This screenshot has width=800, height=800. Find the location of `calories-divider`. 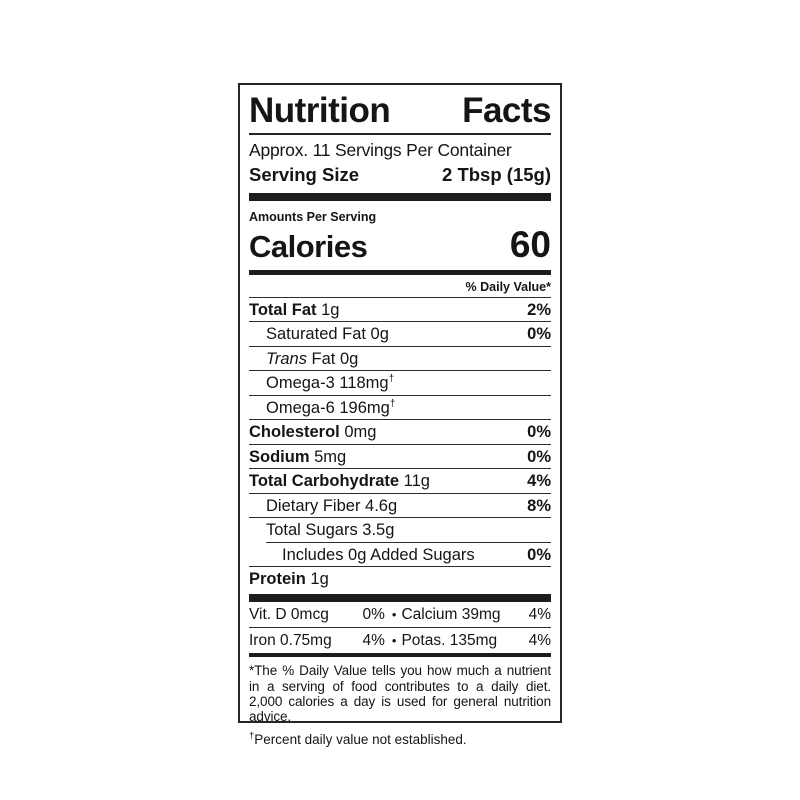

calories-divider is located at coordinates (400, 272).